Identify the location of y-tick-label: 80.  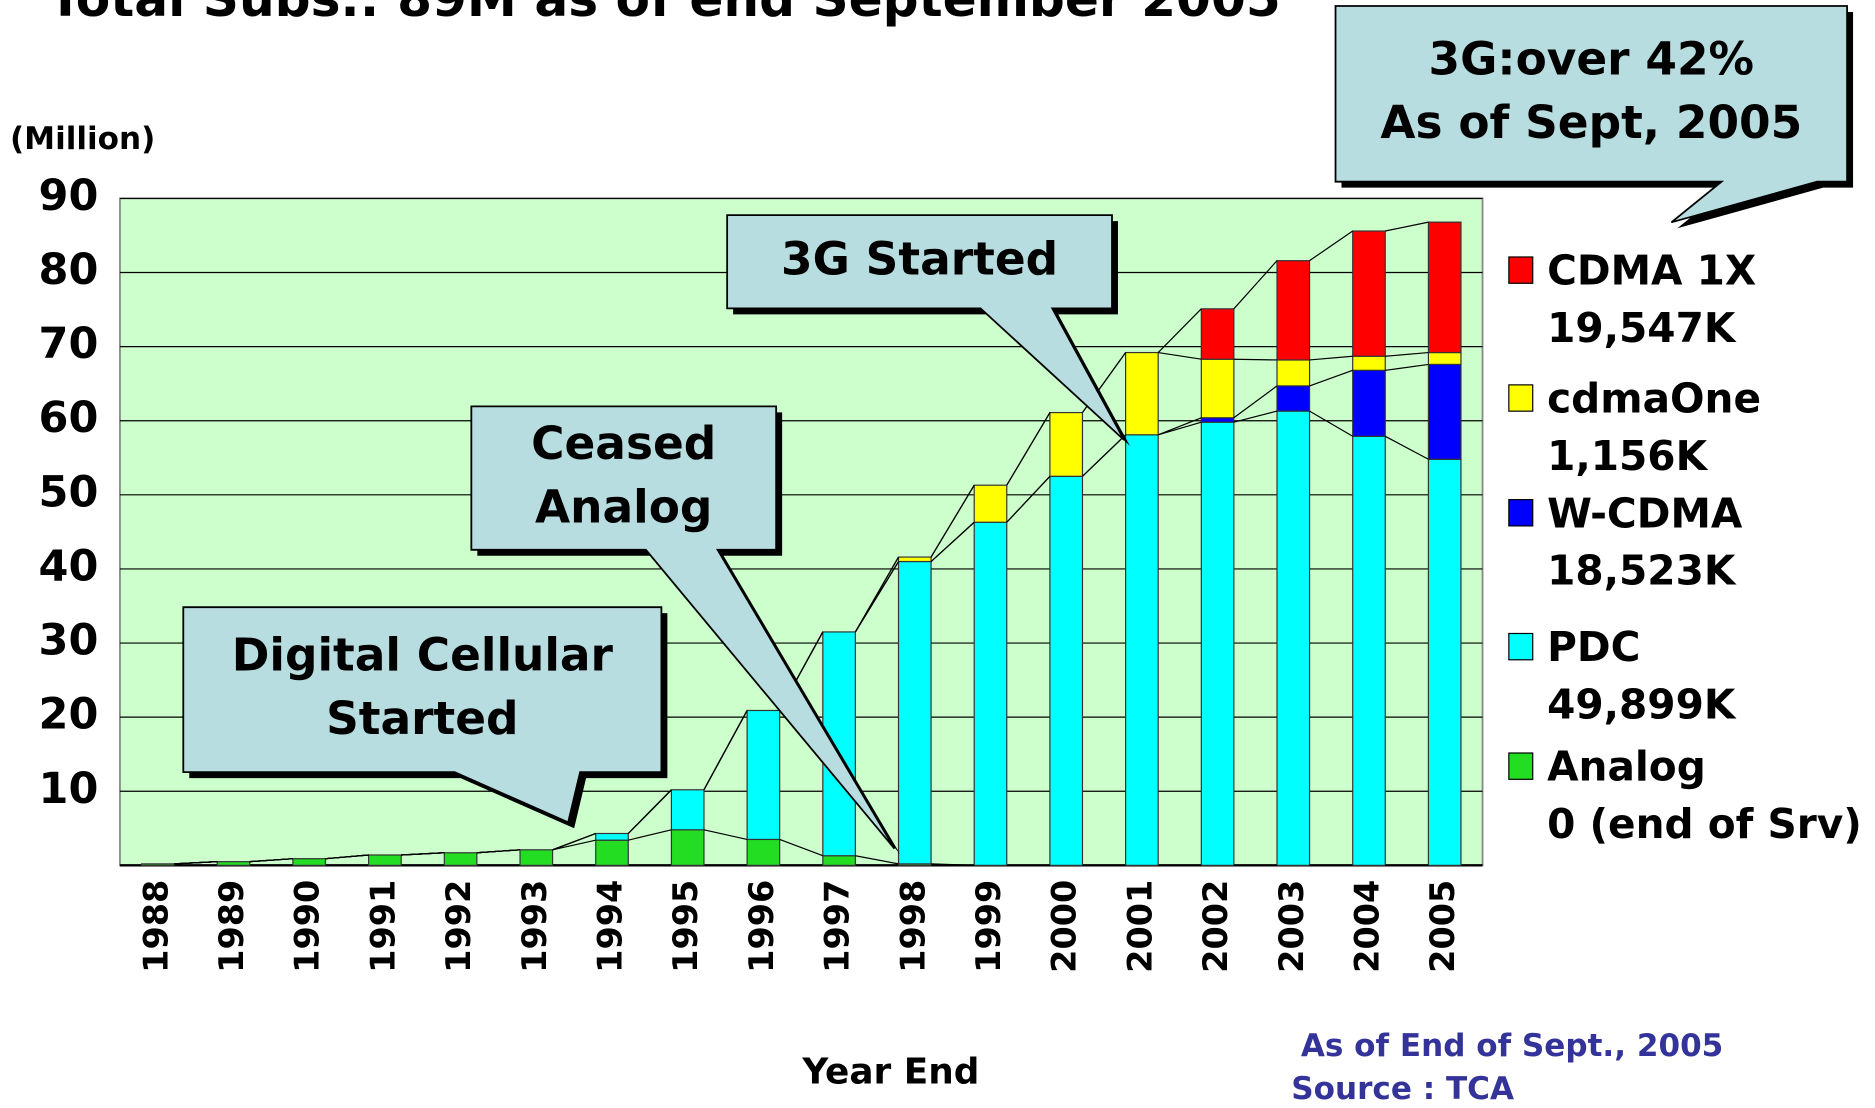
(69, 270).